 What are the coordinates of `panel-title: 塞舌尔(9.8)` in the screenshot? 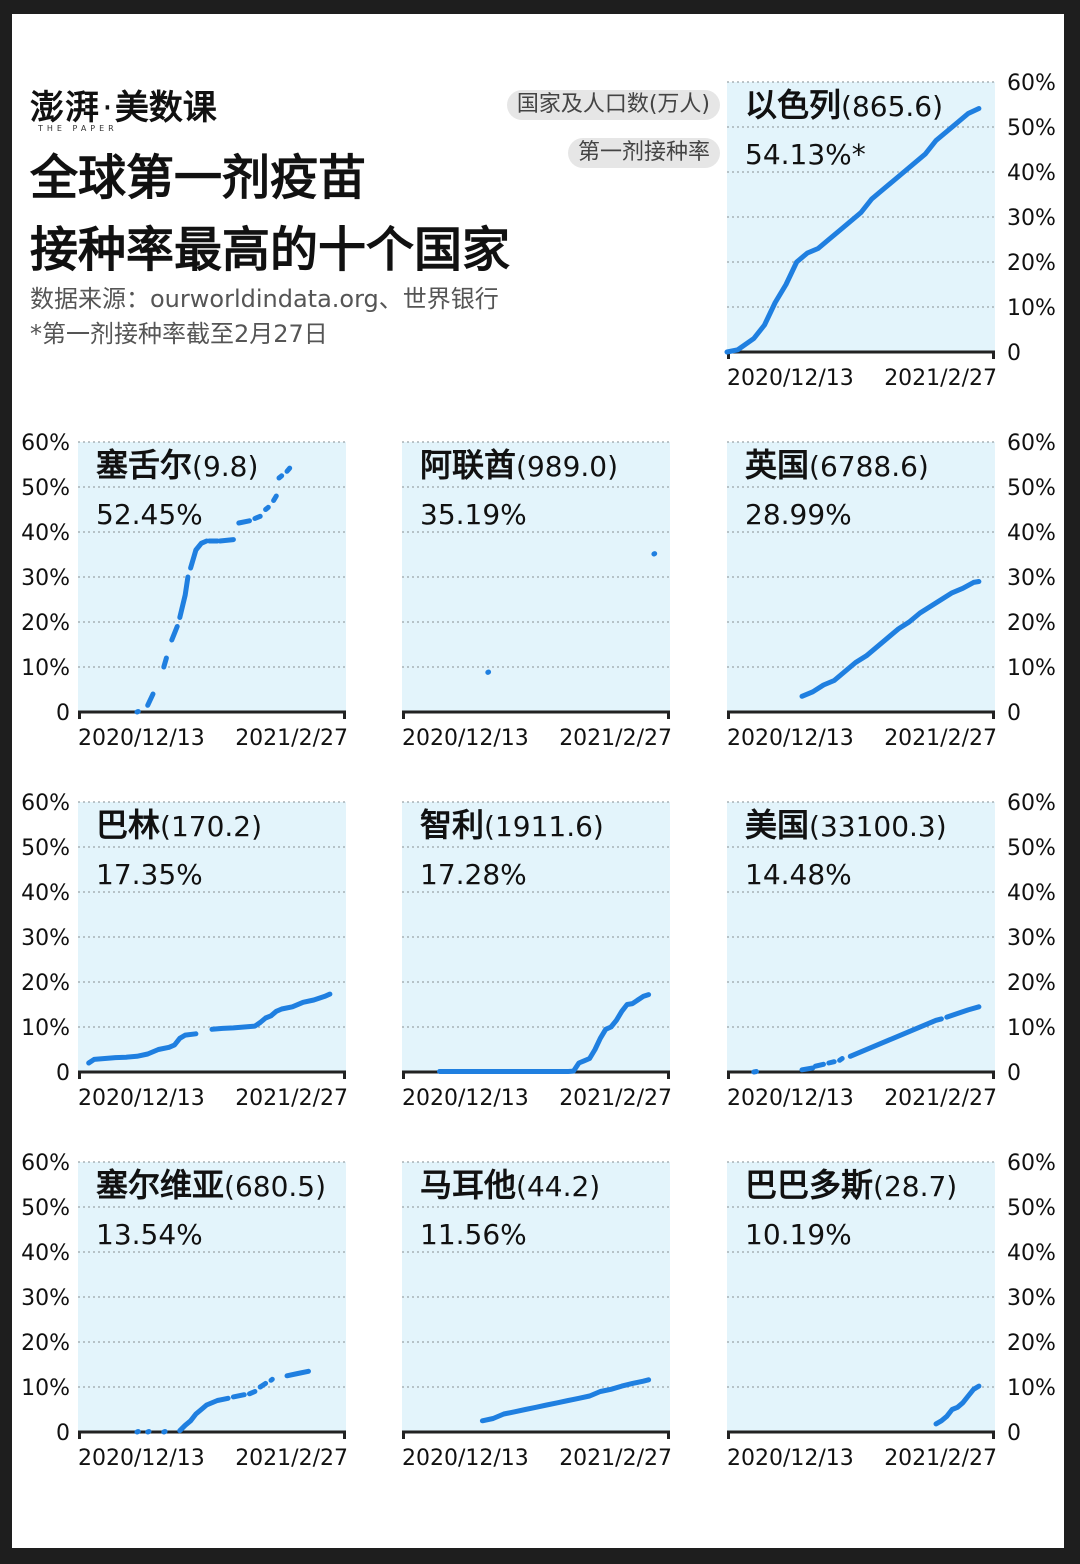 It's located at (177, 465).